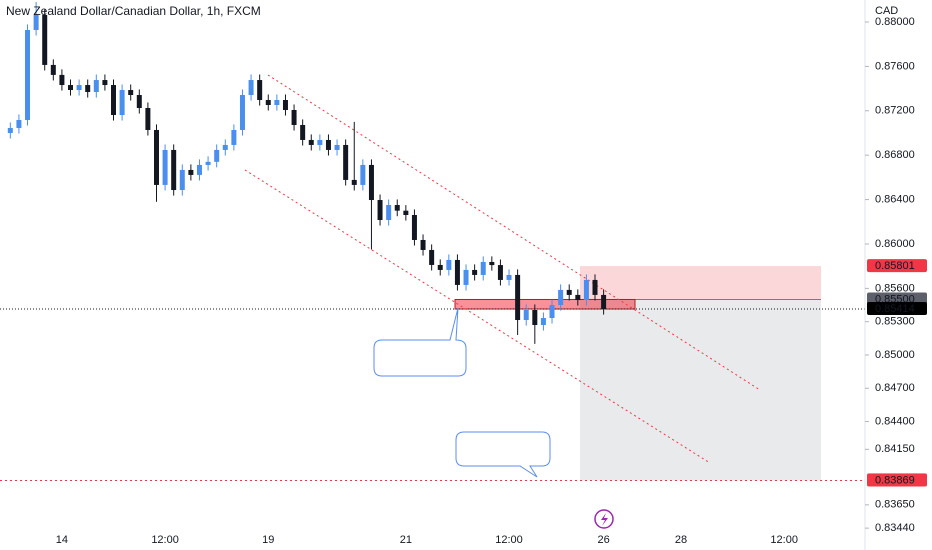 The width and height of the screenshot is (932, 550). What do you see at coordinates (895, 528) in the screenshot?
I see `y-tick-label: 0.83440` at bounding box center [895, 528].